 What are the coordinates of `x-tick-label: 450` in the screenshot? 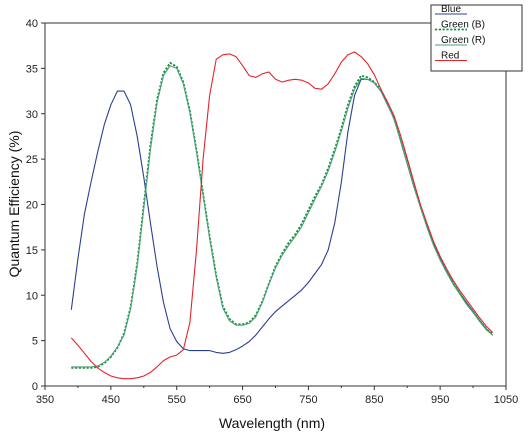 It's located at (111, 400).